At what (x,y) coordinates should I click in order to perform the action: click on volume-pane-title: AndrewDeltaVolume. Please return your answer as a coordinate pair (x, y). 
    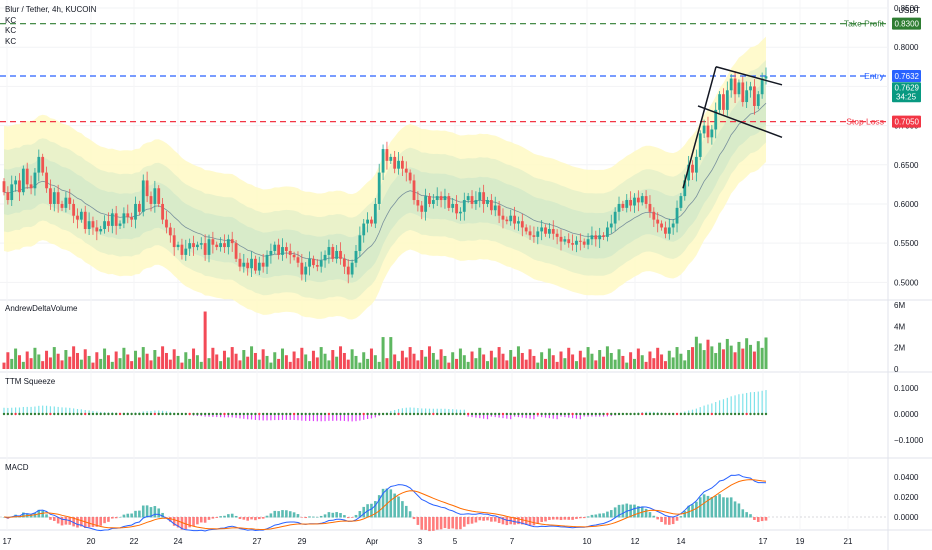
    Looking at the image, I should click on (41, 308).